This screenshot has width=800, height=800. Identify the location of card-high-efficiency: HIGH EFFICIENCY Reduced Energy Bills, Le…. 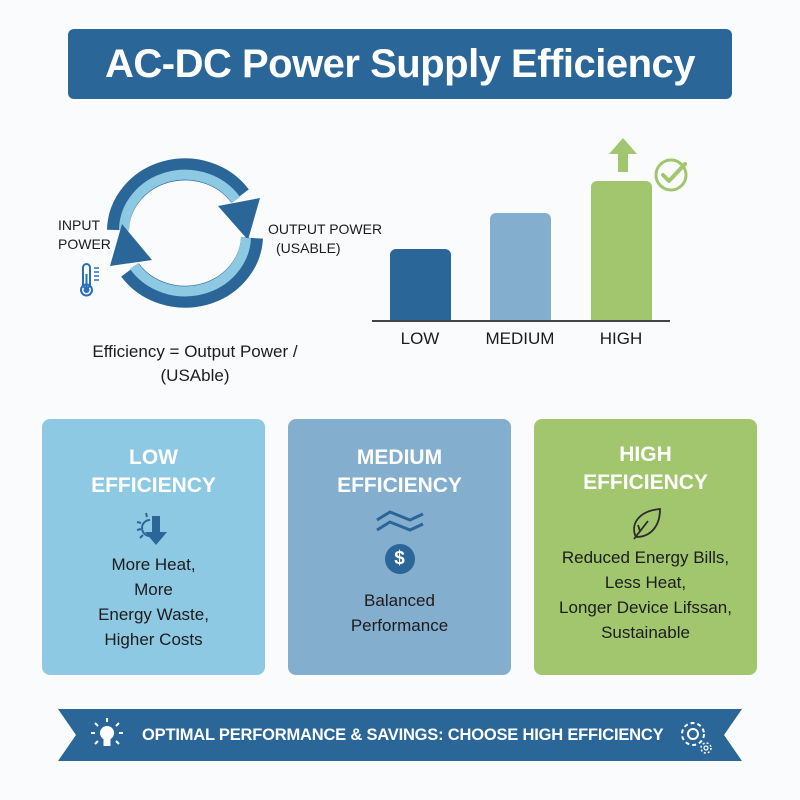
(645, 547).